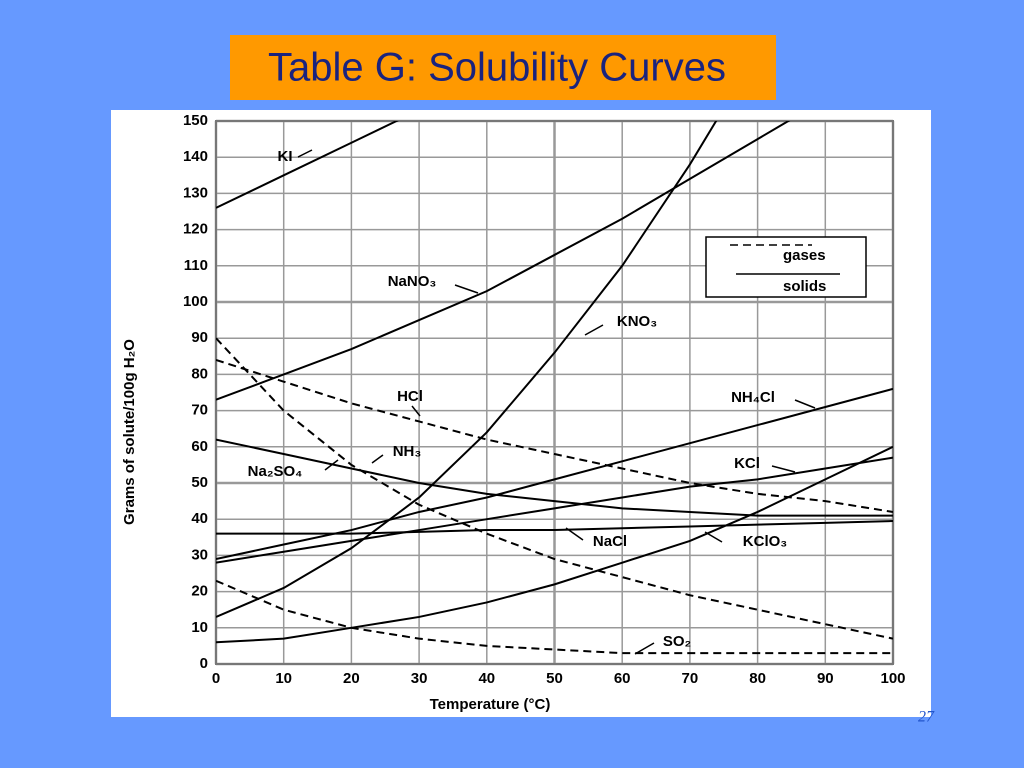 Image resolution: width=1024 pixels, height=768 pixels. Describe the element at coordinates (497, 68) in the screenshot. I see `slide-title: Table G: Solubility Curves` at that location.